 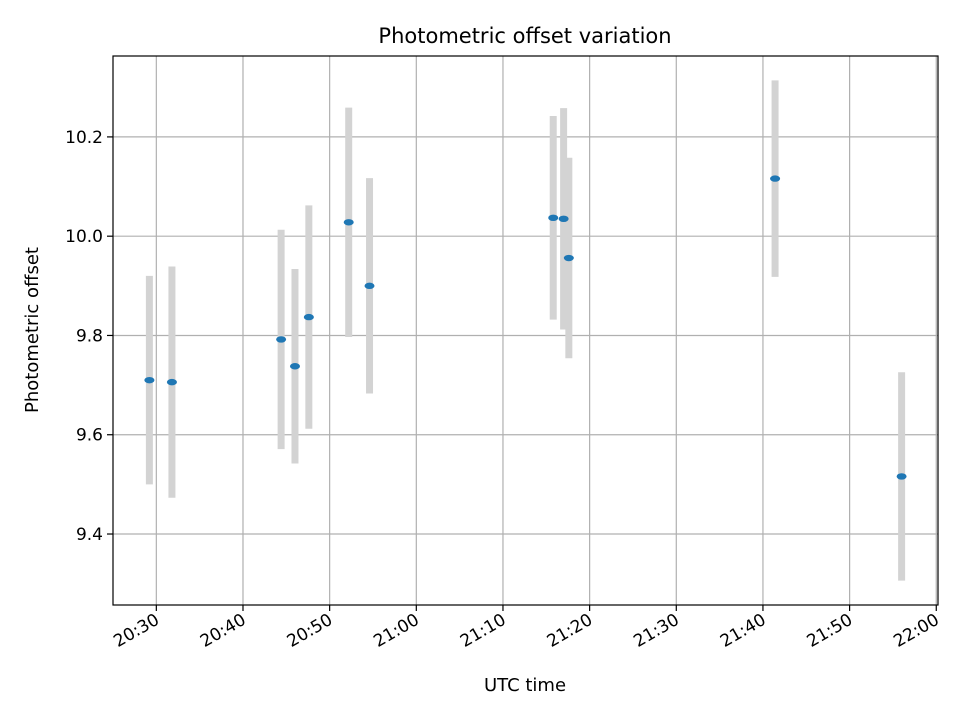 I want to click on y-tick-label: 10.2, so click(x=84, y=138).